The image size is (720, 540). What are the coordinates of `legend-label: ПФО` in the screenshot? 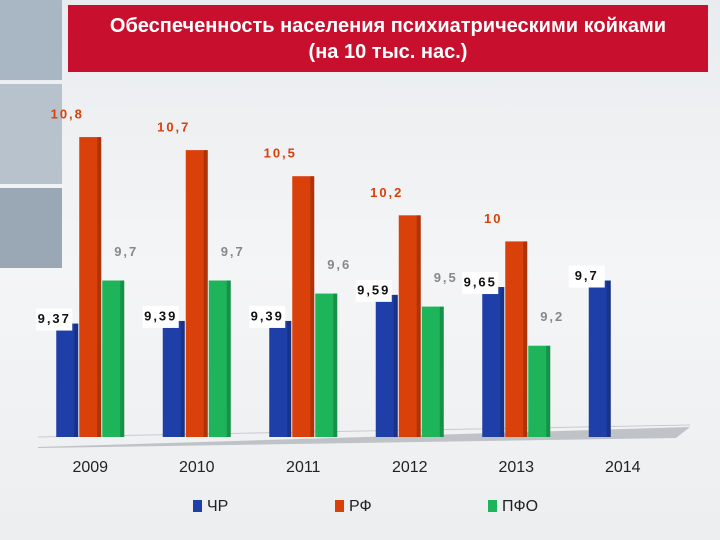 It's located at (520, 506).